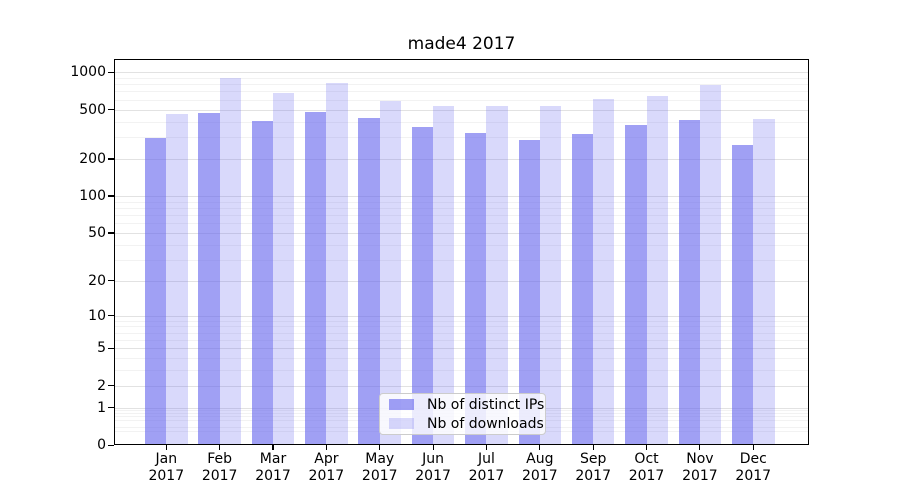  I want to click on bar-nb-of-distinct-ips-oct, so click(636, 284).